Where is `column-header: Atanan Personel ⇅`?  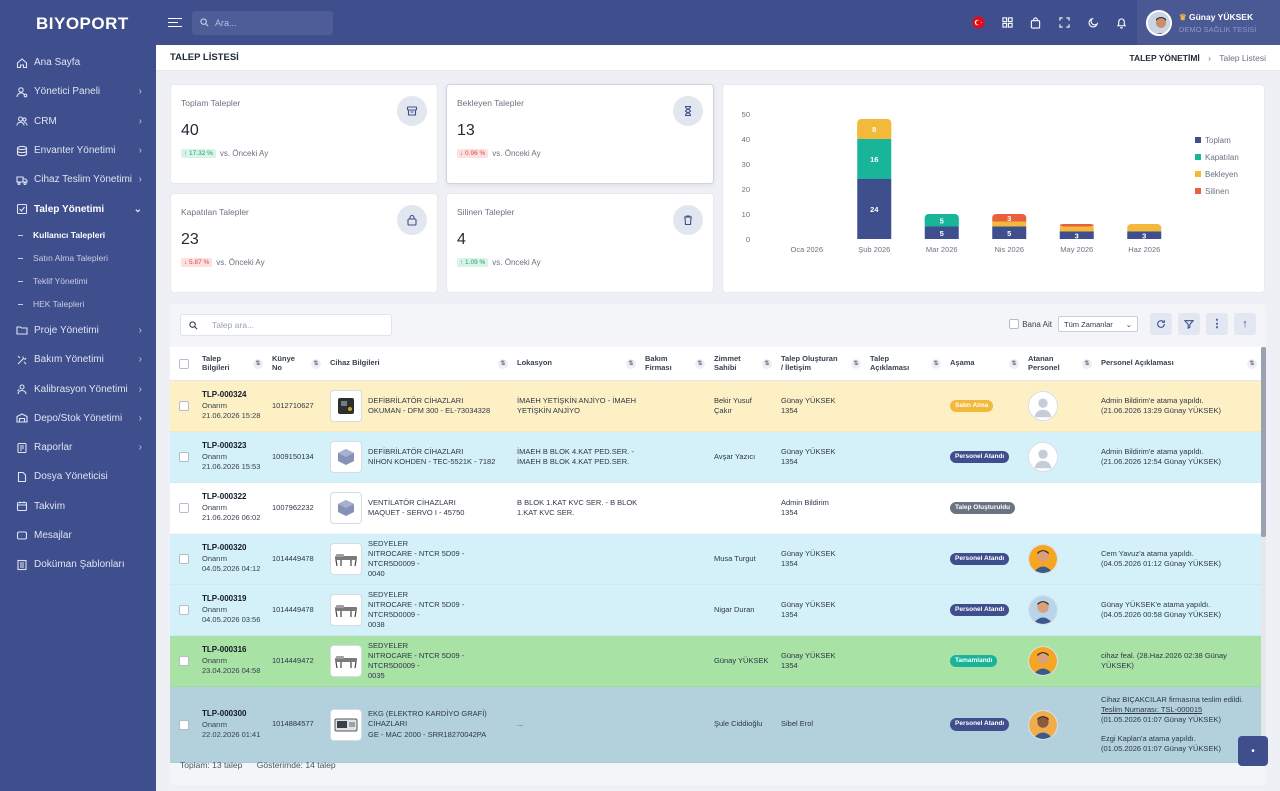 column-header: Atanan Personel ⇅ is located at coordinates (1059, 363).